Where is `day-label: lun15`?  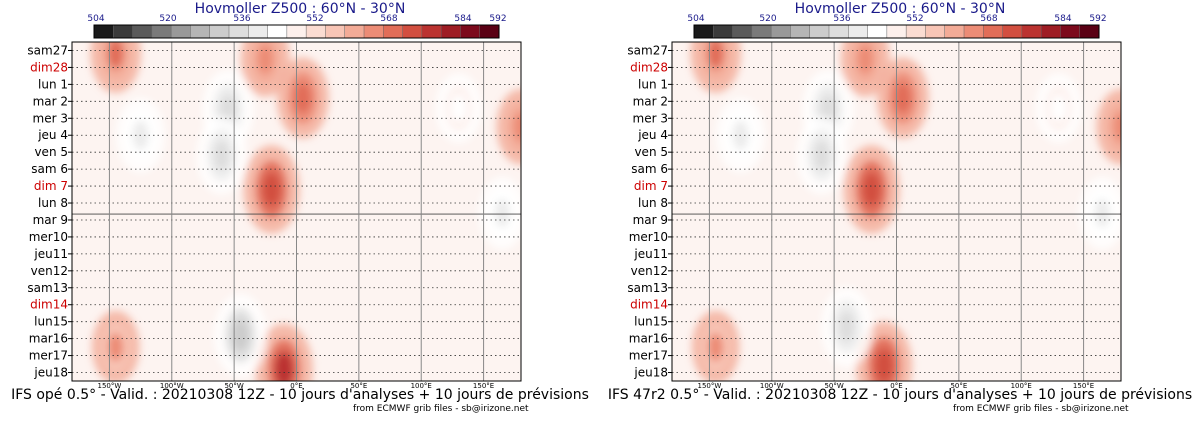
day-label: lun15 is located at coordinates (651, 322).